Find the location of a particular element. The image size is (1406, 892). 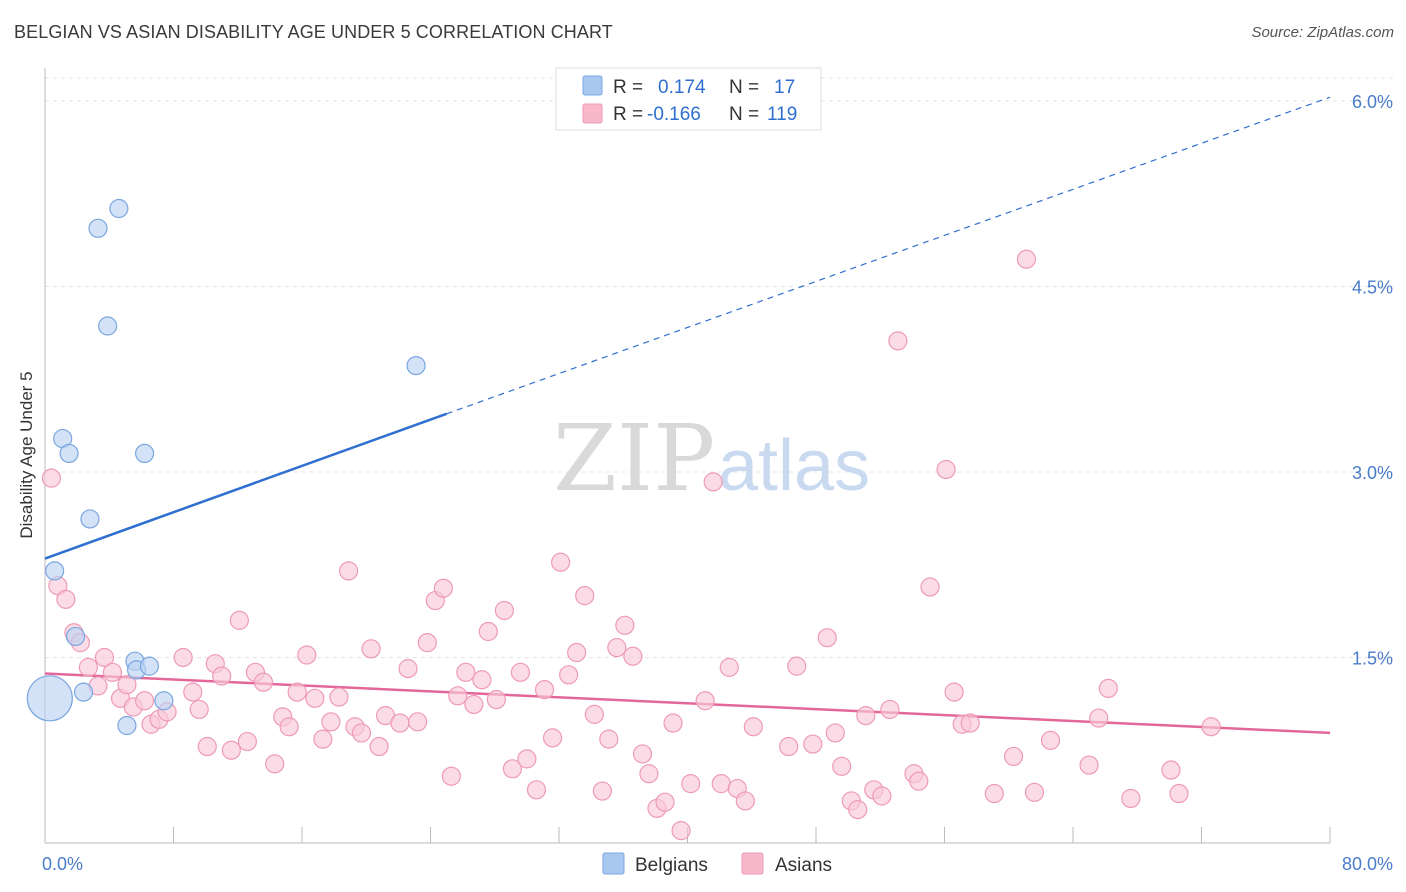

x-tick-label-min: 0.0% is located at coordinates (62, 864).